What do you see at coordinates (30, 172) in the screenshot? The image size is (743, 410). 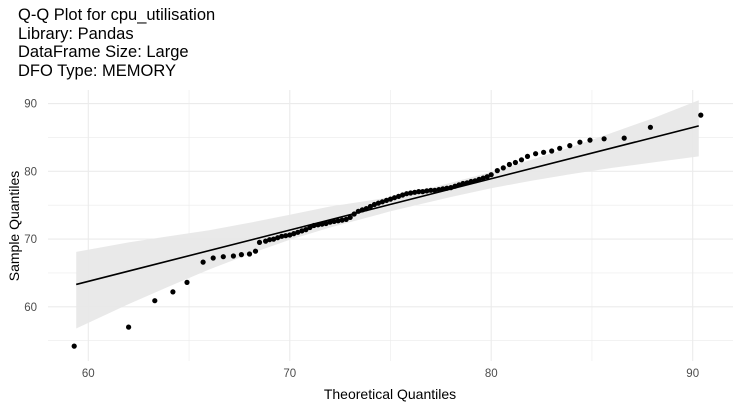 I see `y-tick-label: 80` at bounding box center [30, 172].